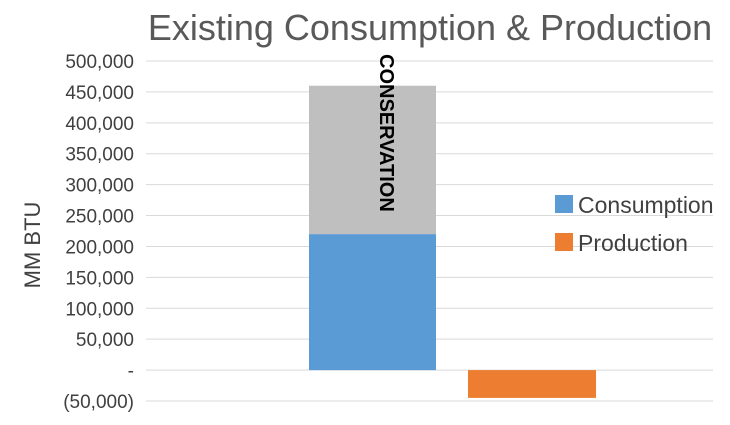 The height and width of the screenshot is (425, 730). What do you see at coordinates (372, 302) in the screenshot?
I see `bar-consumption` at bounding box center [372, 302].